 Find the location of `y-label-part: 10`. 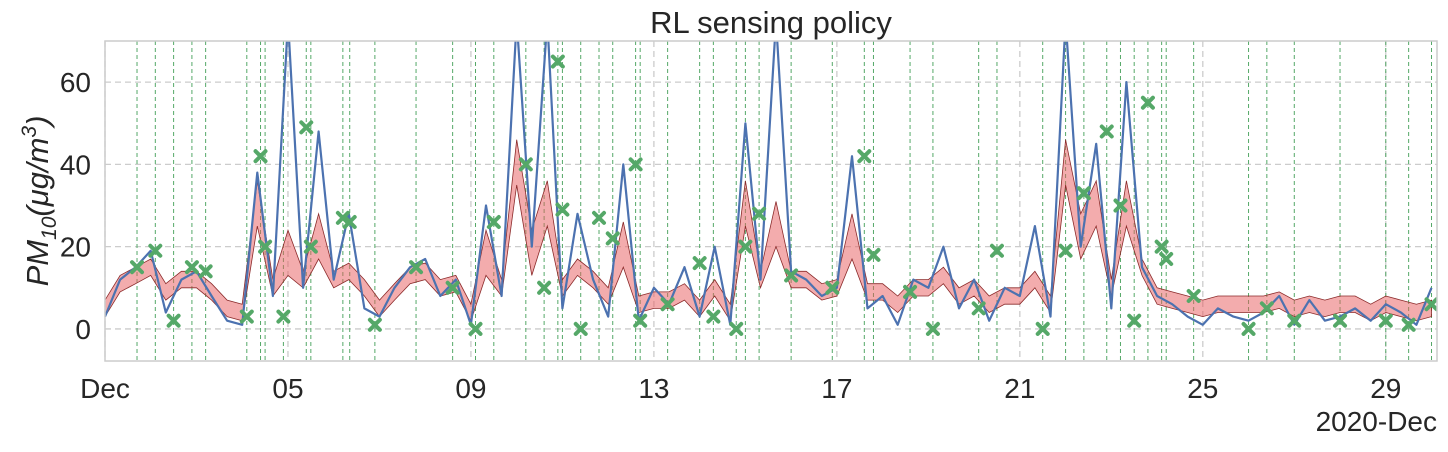

y-label-part: 10 is located at coordinates (49, 228).